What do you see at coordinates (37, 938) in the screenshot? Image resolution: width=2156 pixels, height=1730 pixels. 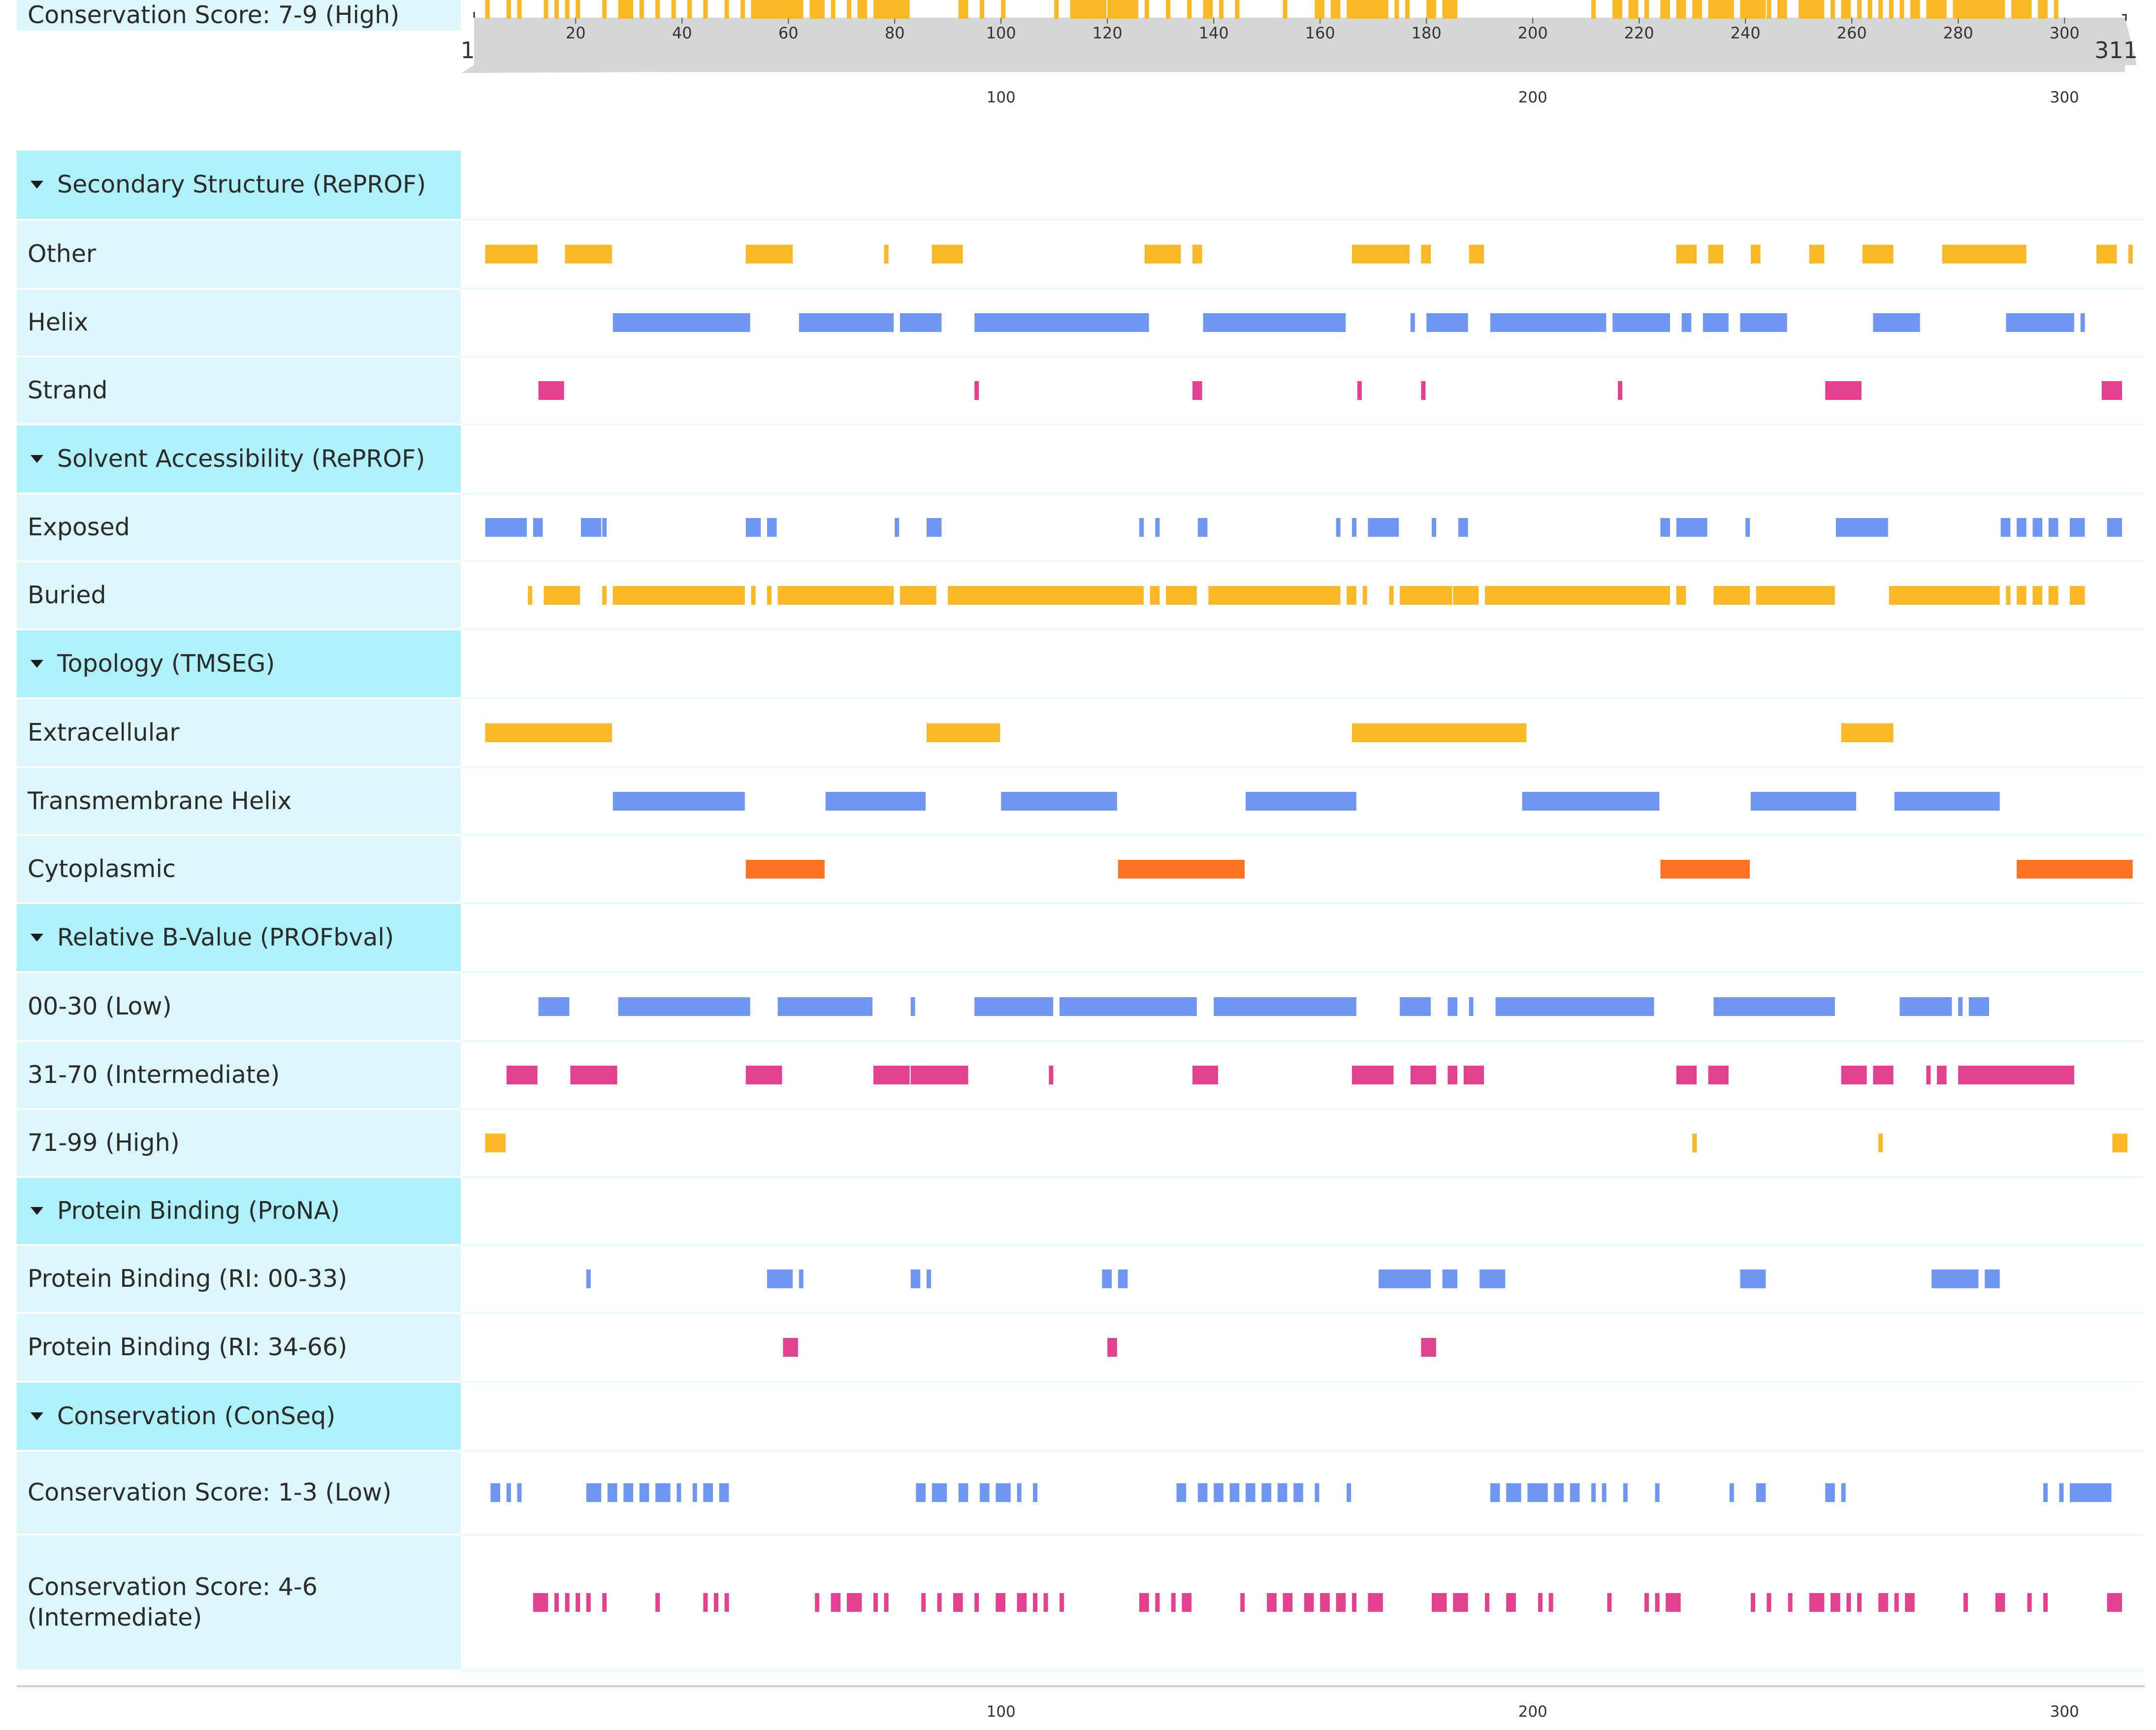 I see `caret-down-icon` at bounding box center [37, 938].